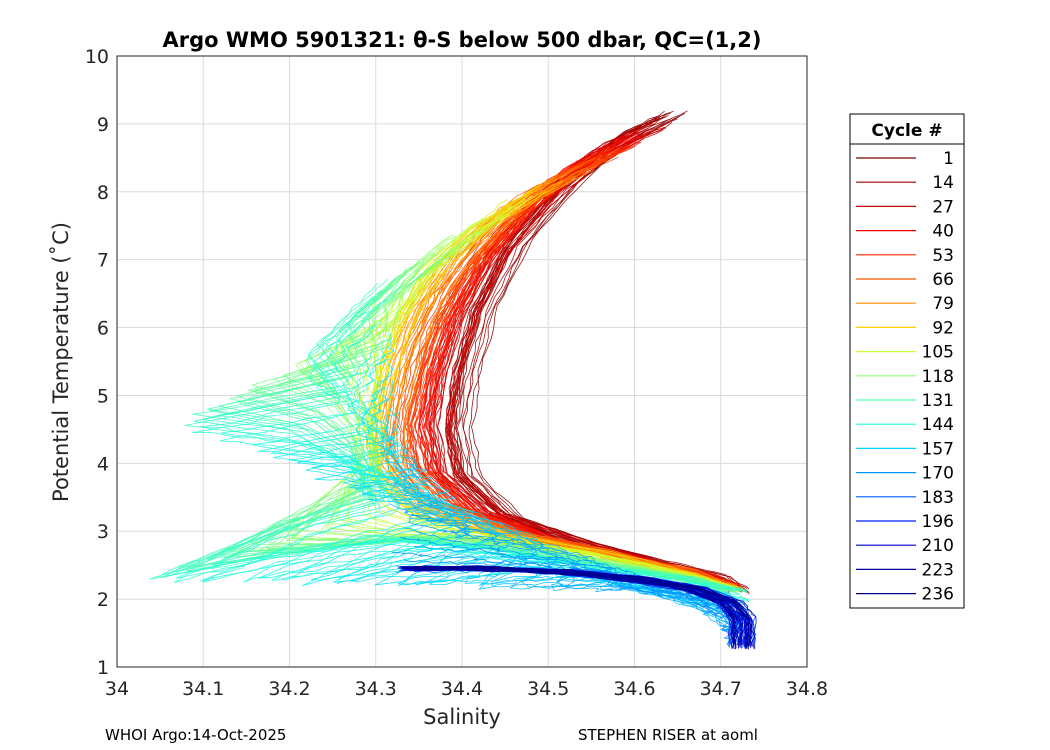  I want to click on legend-label: 236, so click(938, 595).